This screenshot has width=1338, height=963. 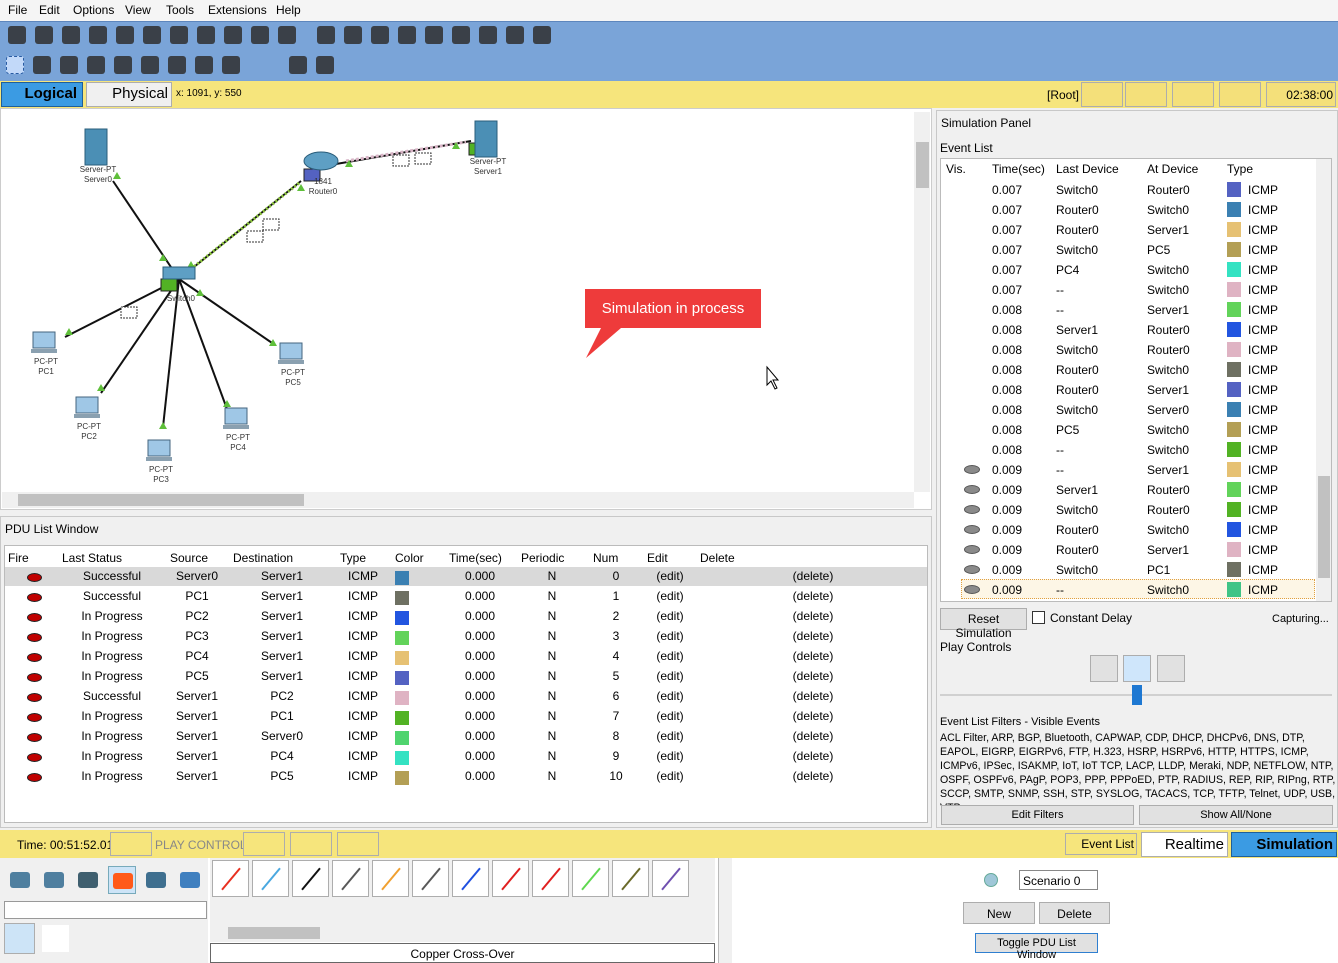 I want to click on menu-item: View, so click(x=138, y=10).